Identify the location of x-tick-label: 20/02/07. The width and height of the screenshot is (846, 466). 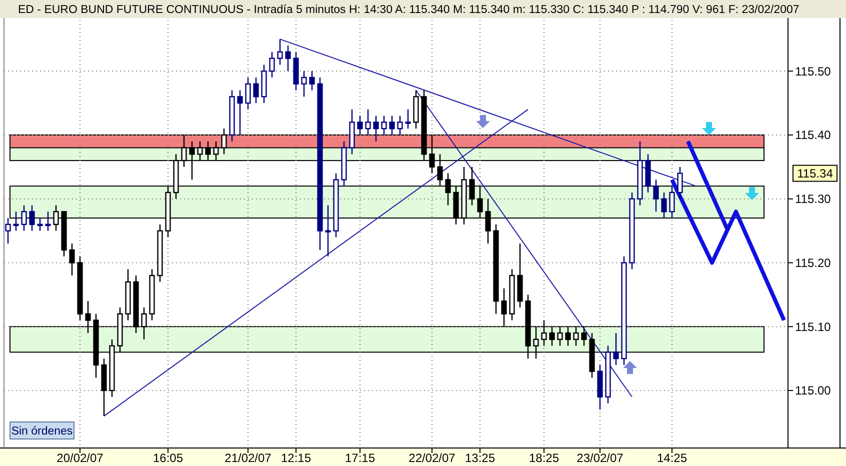
(80, 458).